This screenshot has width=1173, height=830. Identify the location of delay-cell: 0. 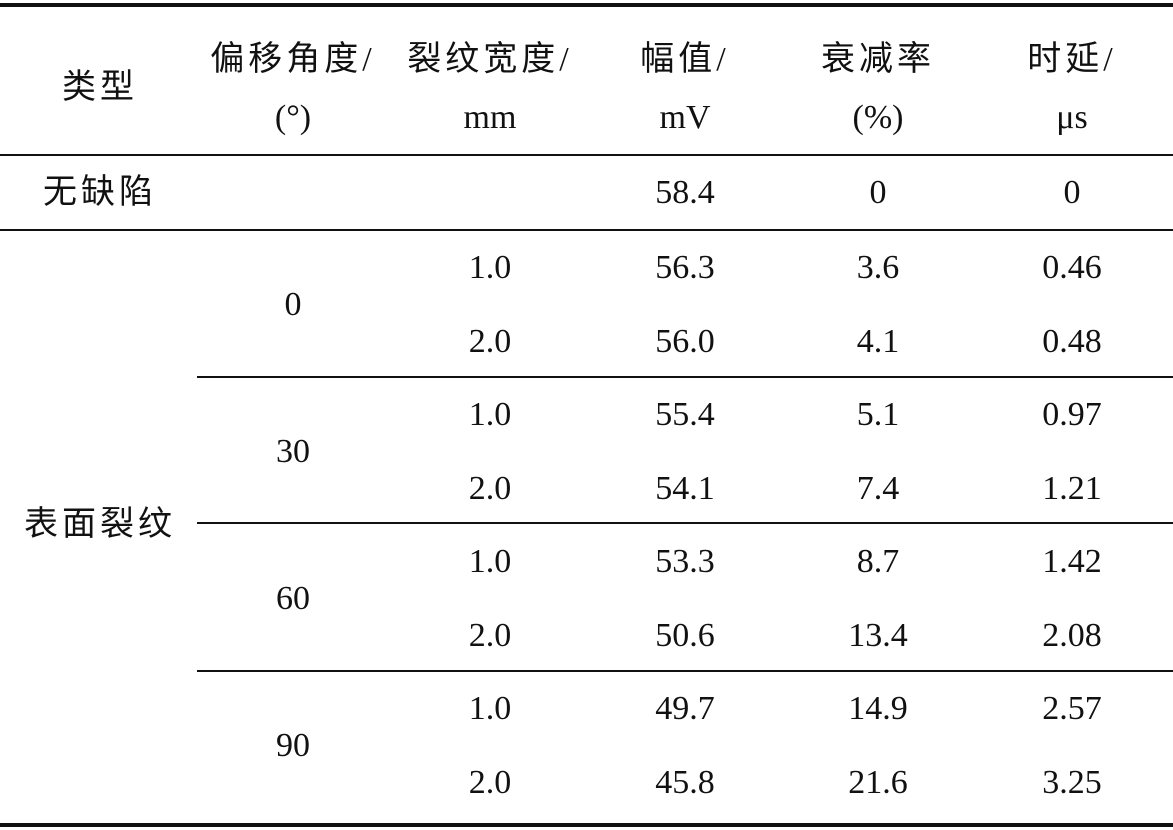
(1072, 192).